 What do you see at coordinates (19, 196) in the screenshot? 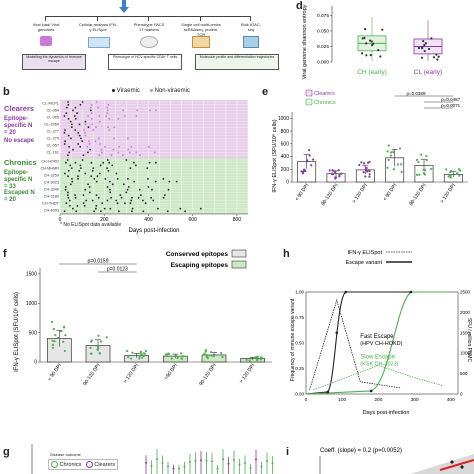
I see `group-chronics-esc-label: Escaped N = 20` at bounding box center [19, 196].